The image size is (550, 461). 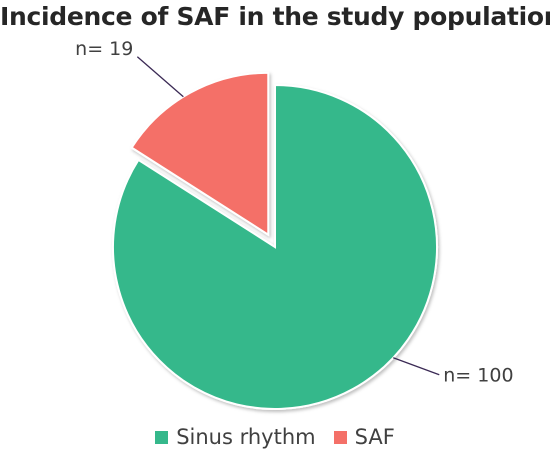 I want to click on legend-label-sinus-rhythm: Sinus rhythm, so click(x=246, y=437).